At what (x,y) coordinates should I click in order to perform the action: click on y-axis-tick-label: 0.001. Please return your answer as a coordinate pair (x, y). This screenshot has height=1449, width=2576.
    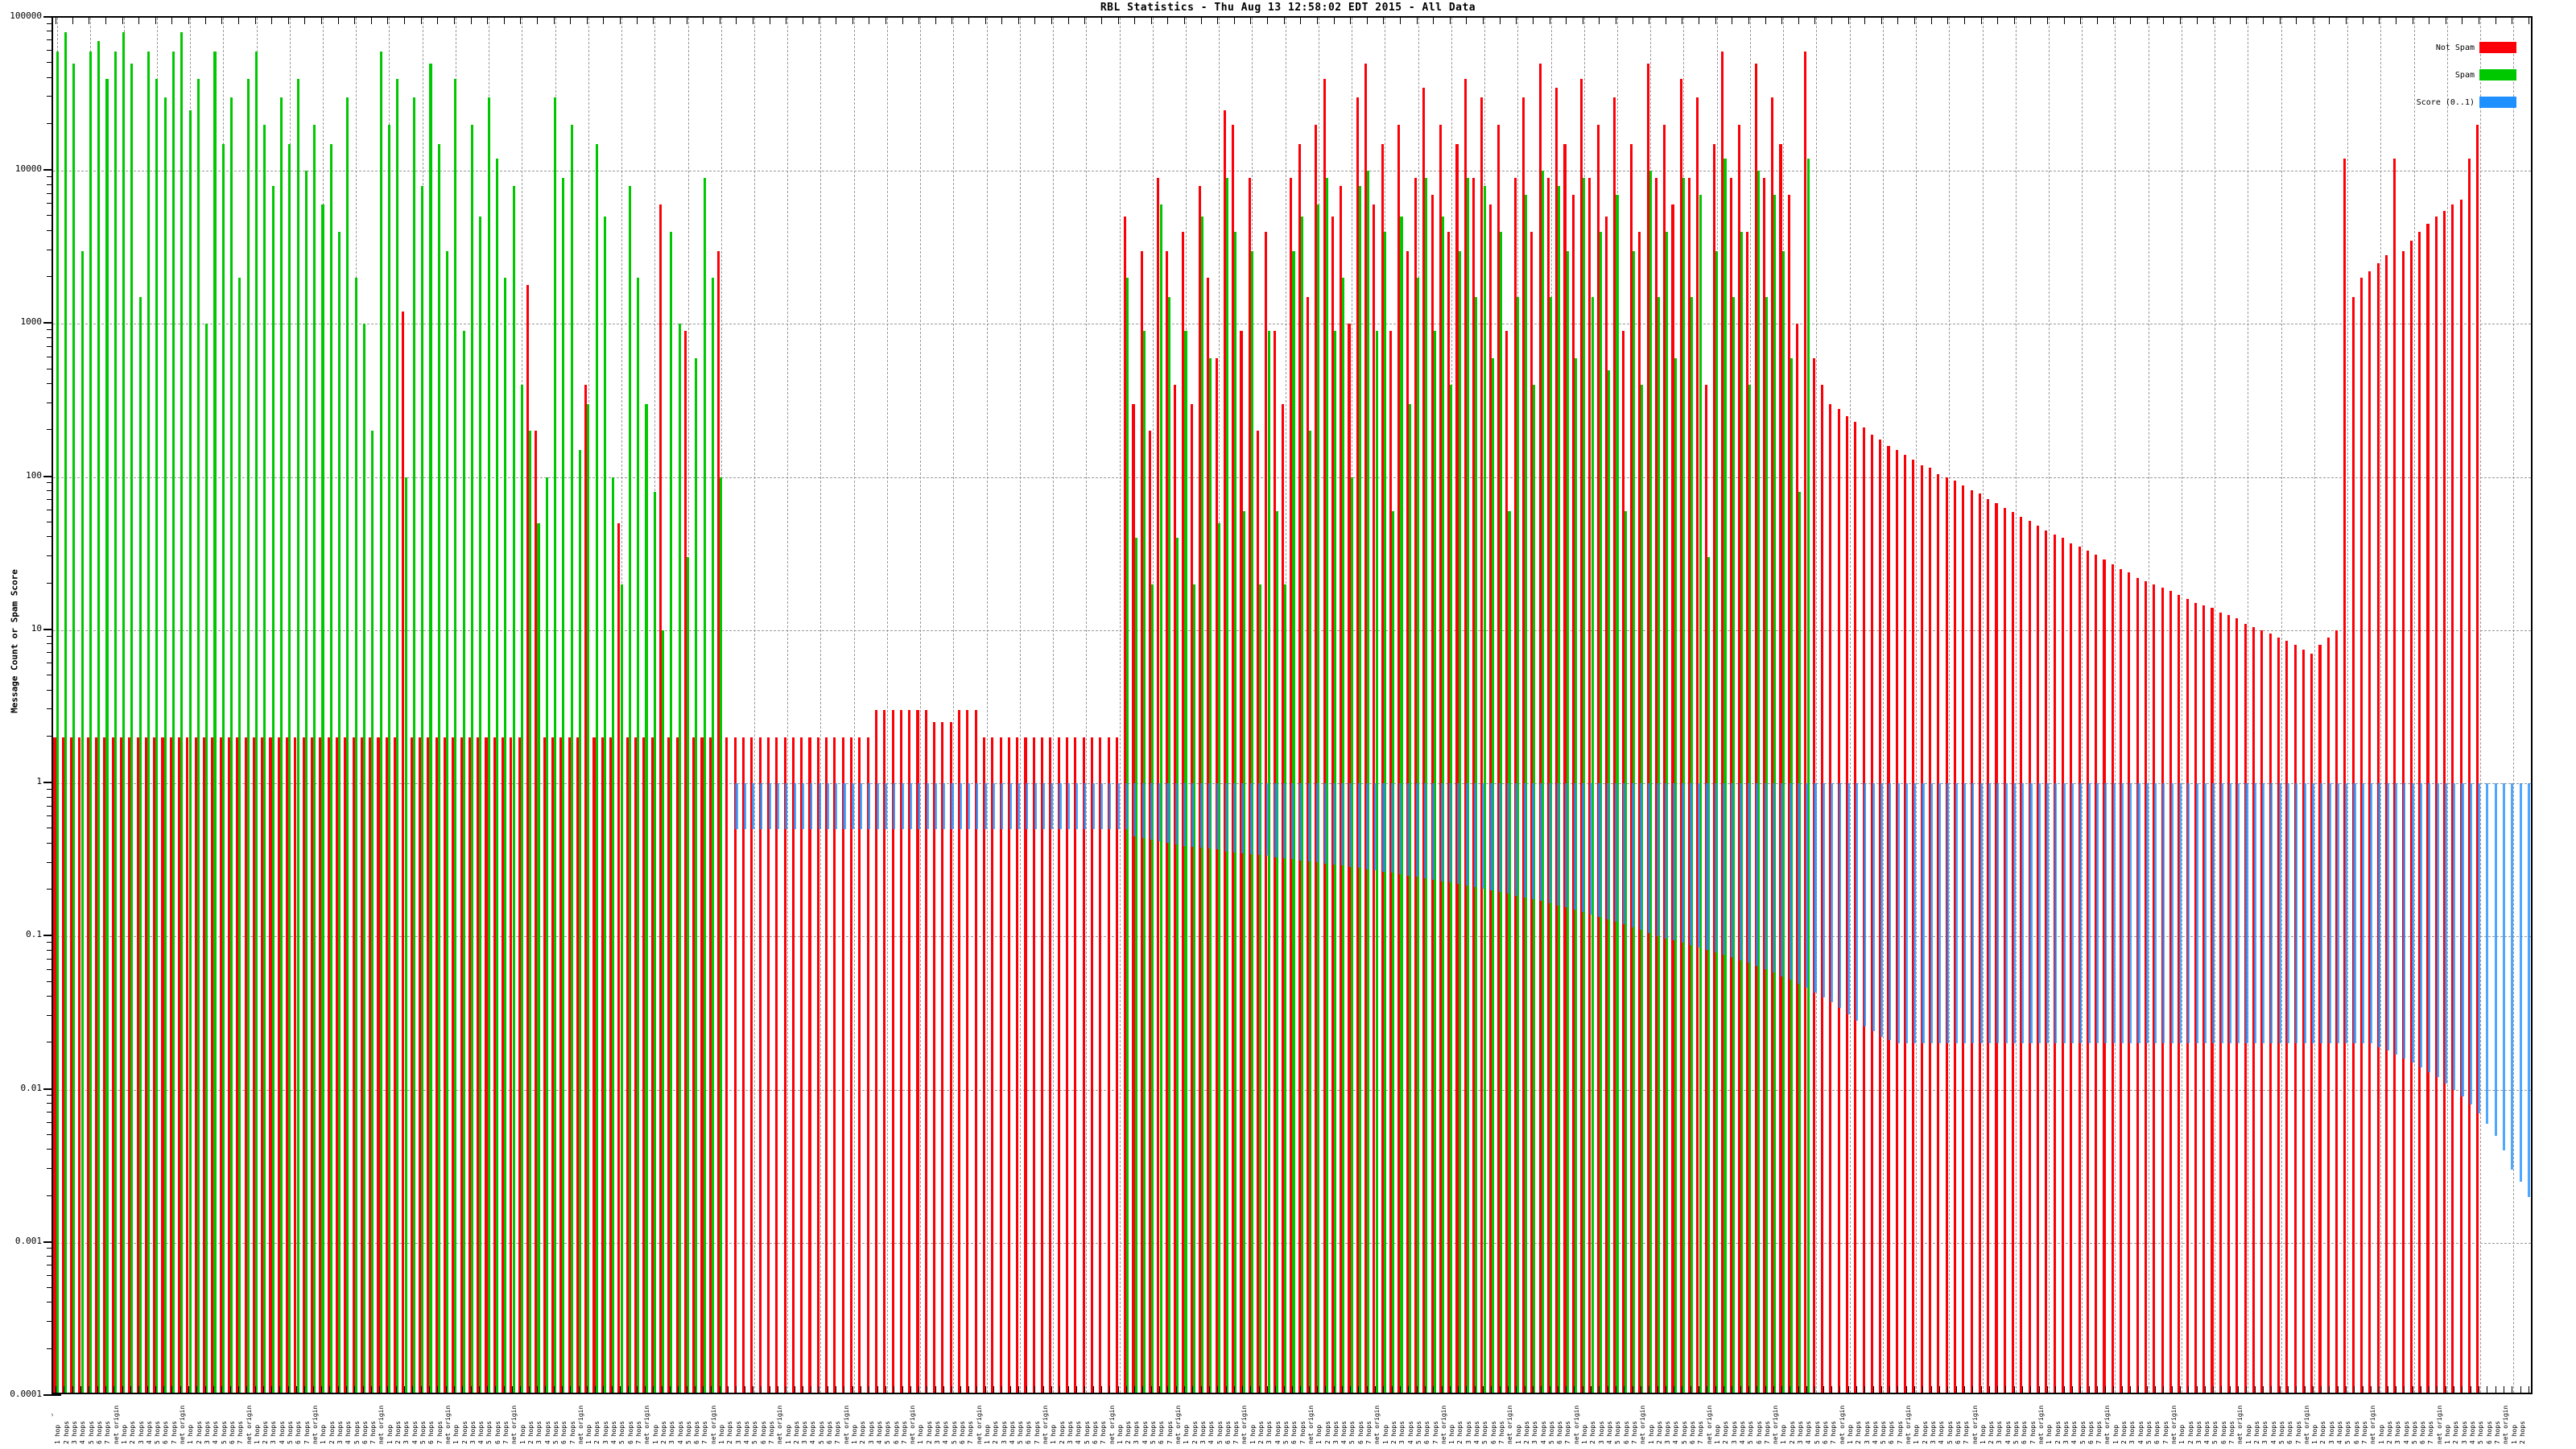
    Looking at the image, I should click on (28, 1240).